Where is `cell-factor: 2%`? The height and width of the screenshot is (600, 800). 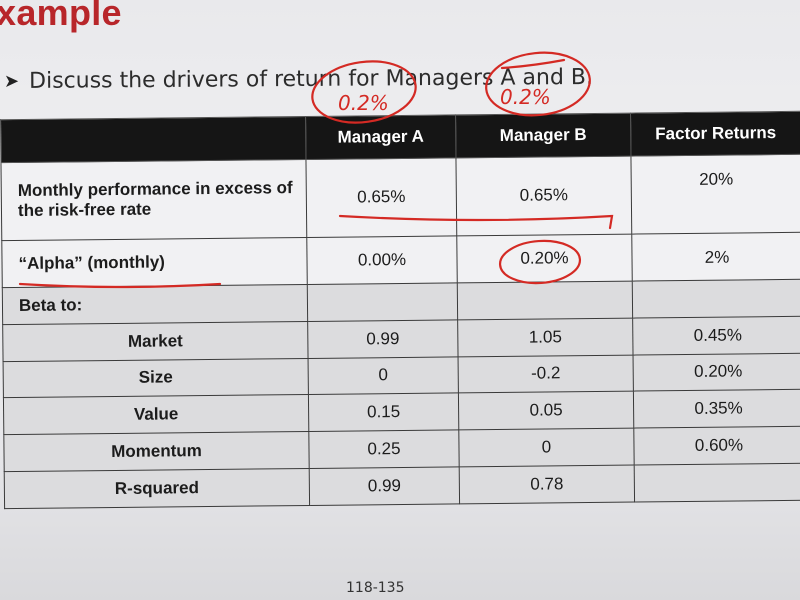 cell-factor: 2% is located at coordinates (715, 256).